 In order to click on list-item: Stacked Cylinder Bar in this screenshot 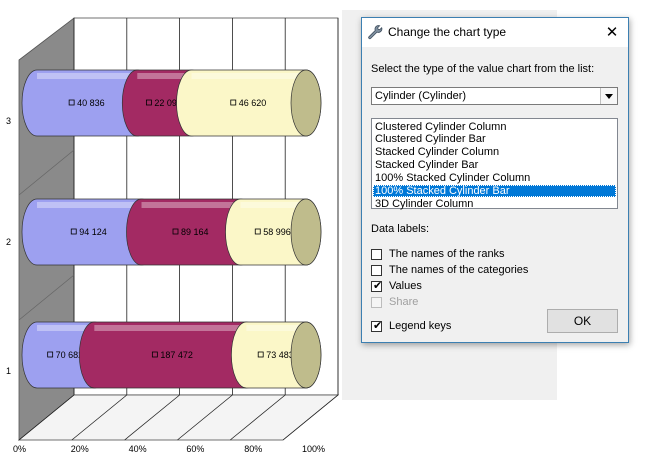, I will do `click(427, 165)`.